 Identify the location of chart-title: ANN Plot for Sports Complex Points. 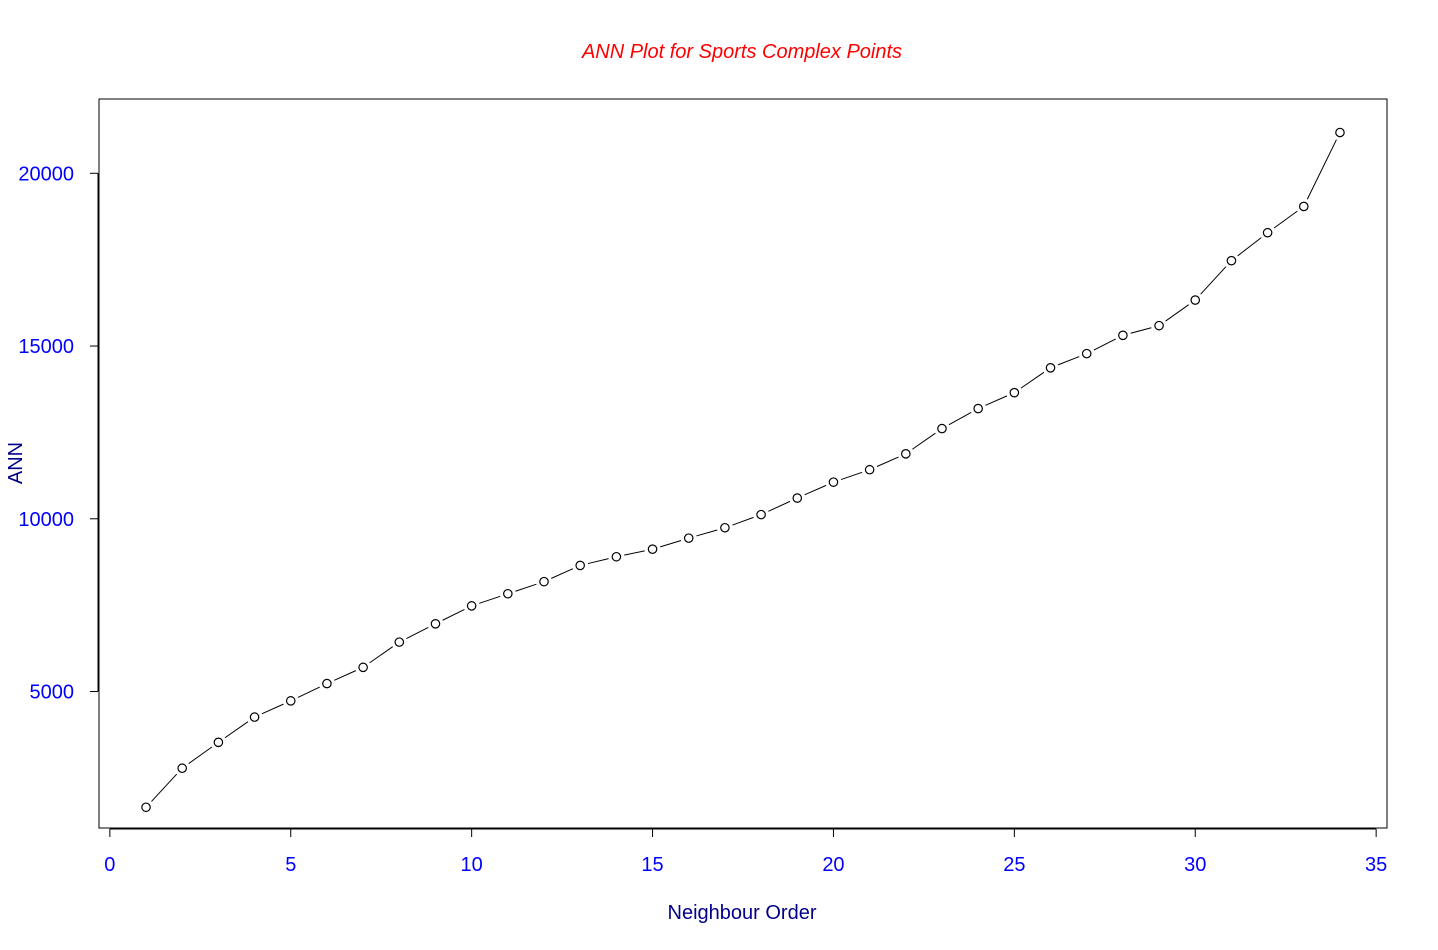
(741, 52).